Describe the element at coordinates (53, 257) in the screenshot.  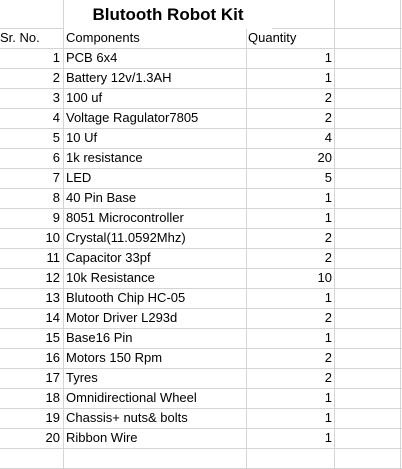
I see `sr-no-cell: 11` at that location.